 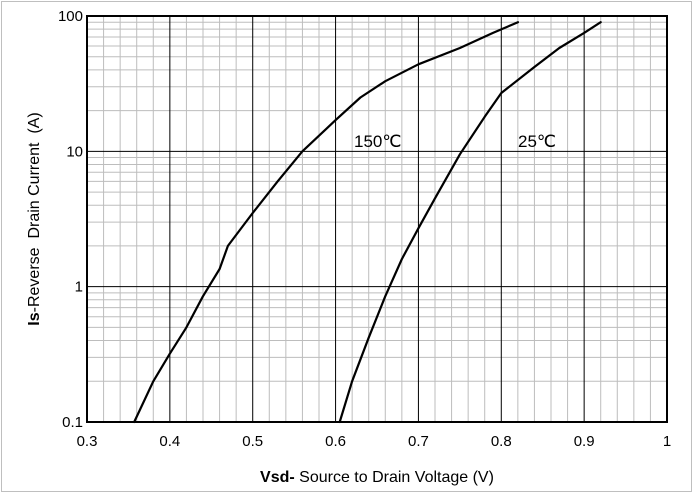 What do you see at coordinates (70, 16) in the screenshot?
I see `y-tick-label: 100` at bounding box center [70, 16].